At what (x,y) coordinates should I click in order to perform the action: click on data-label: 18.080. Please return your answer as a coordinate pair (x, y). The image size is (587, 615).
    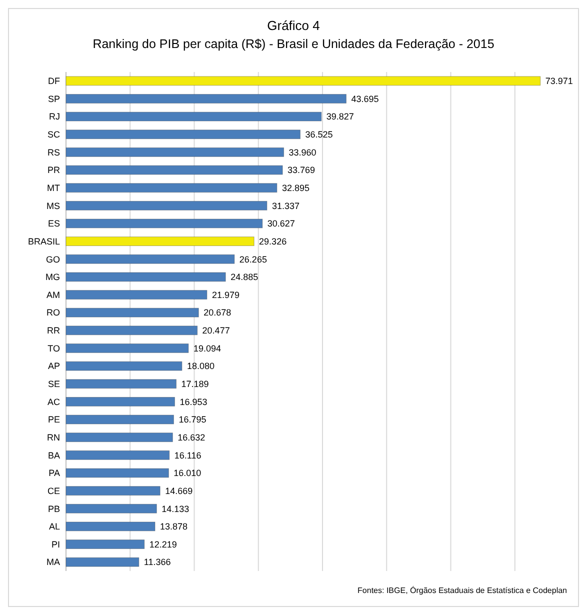
    Looking at the image, I should click on (200, 366).